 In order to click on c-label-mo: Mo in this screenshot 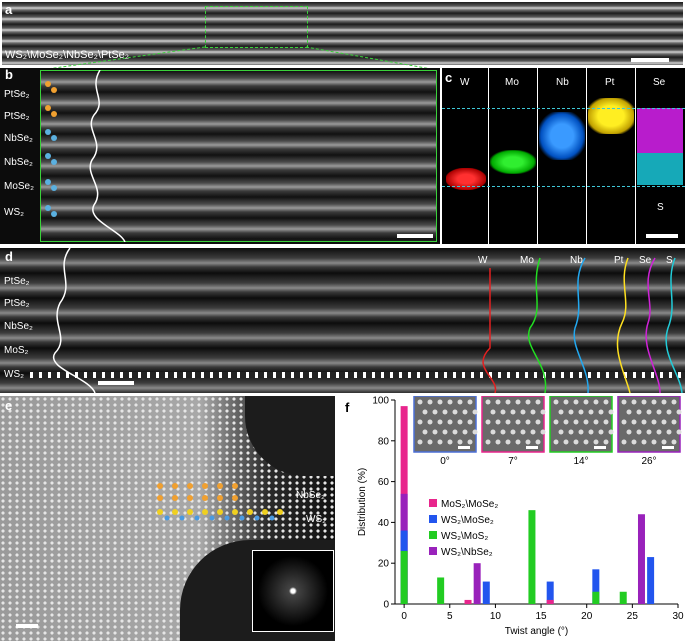, I will do `click(512, 82)`.